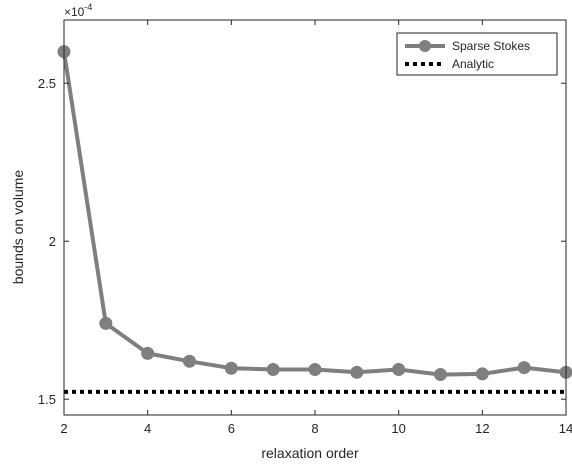 Image resolution: width=572 pixels, height=465 pixels. Describe the element at coordinates (482, 428) in the screenshot. I see `x-tick-label: 12` at that location.